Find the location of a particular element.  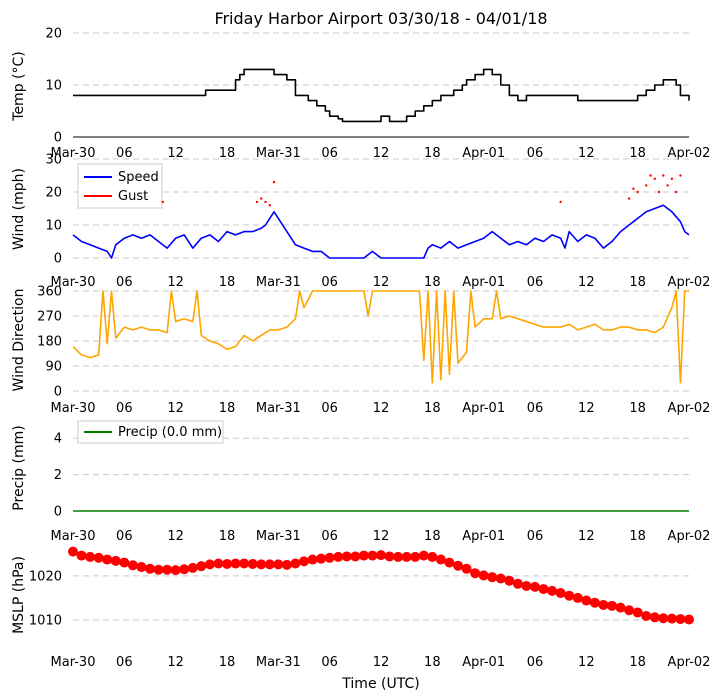

y-tick-label: 10 is located at coordinates (53, 86).